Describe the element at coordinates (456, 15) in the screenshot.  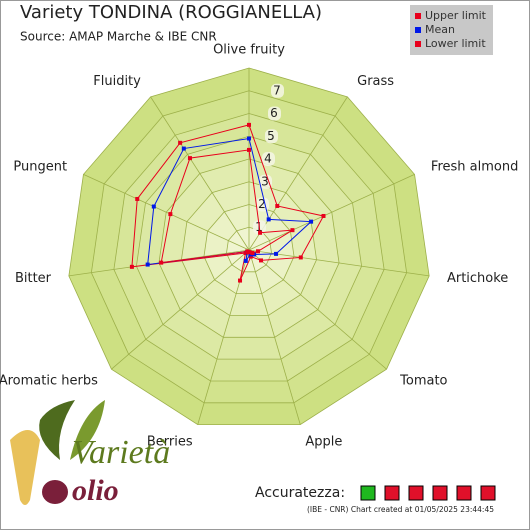
I see `legend-label: Upper limit` at that location.